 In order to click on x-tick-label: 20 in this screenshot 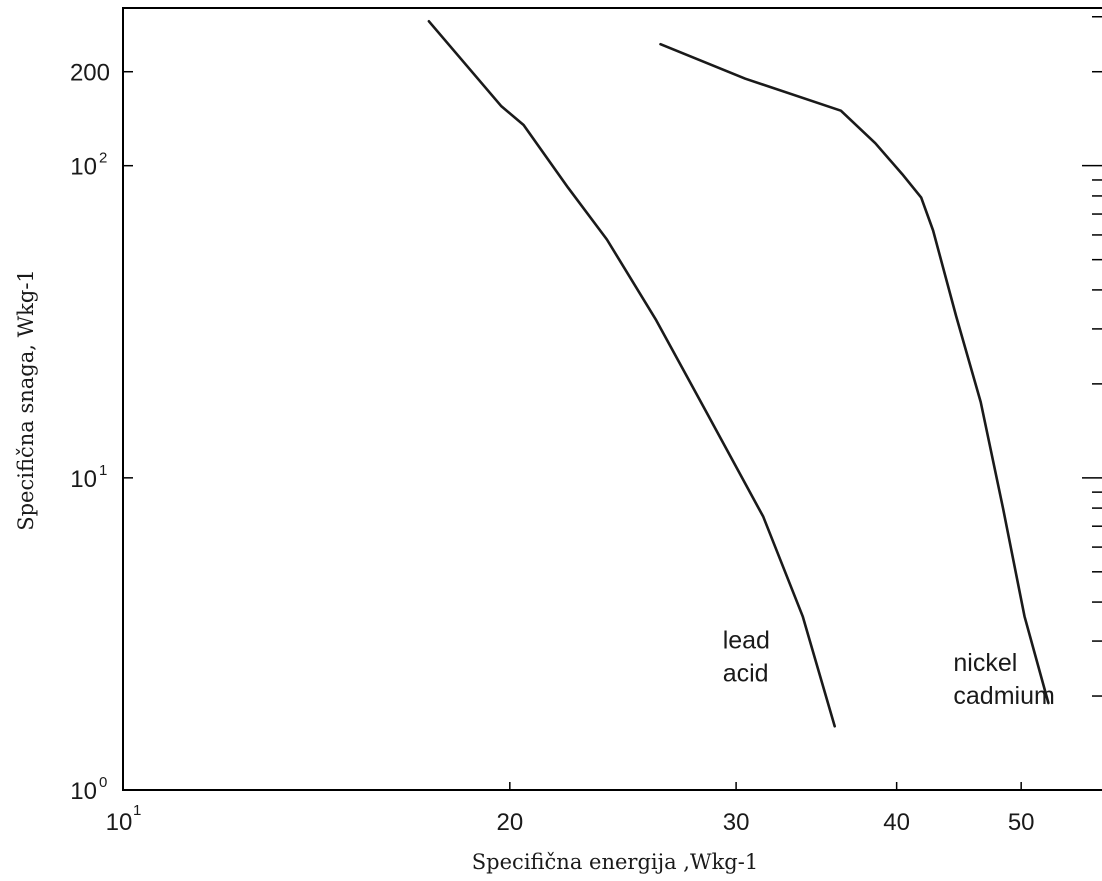, I will do `click(509, 822)`.